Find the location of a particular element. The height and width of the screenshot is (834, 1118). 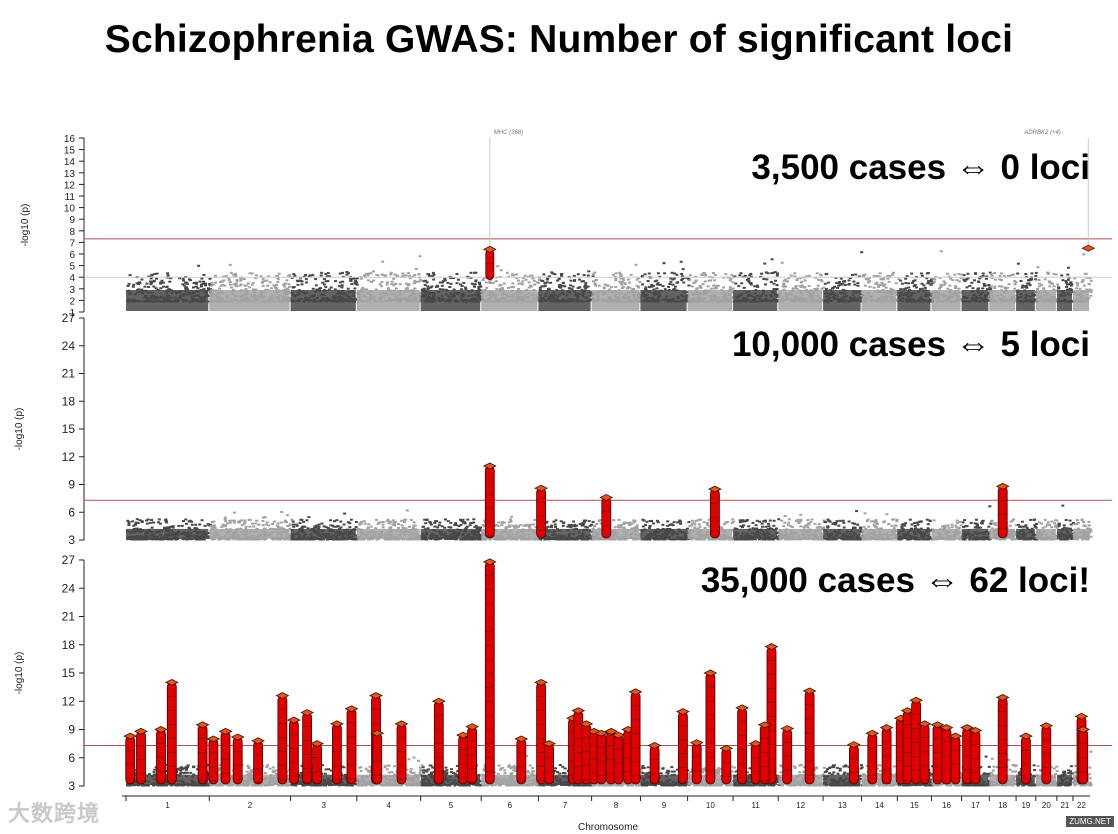

panel-1-label: 3,500 cases ⇔ 0 loci is located at coordinates (920, 167).